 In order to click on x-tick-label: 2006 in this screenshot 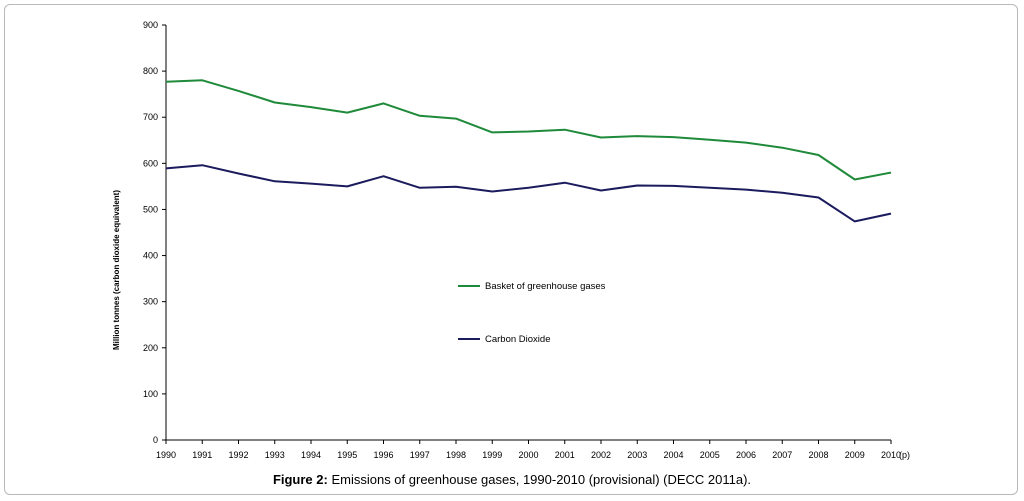, I will do `click(746, 455)`.